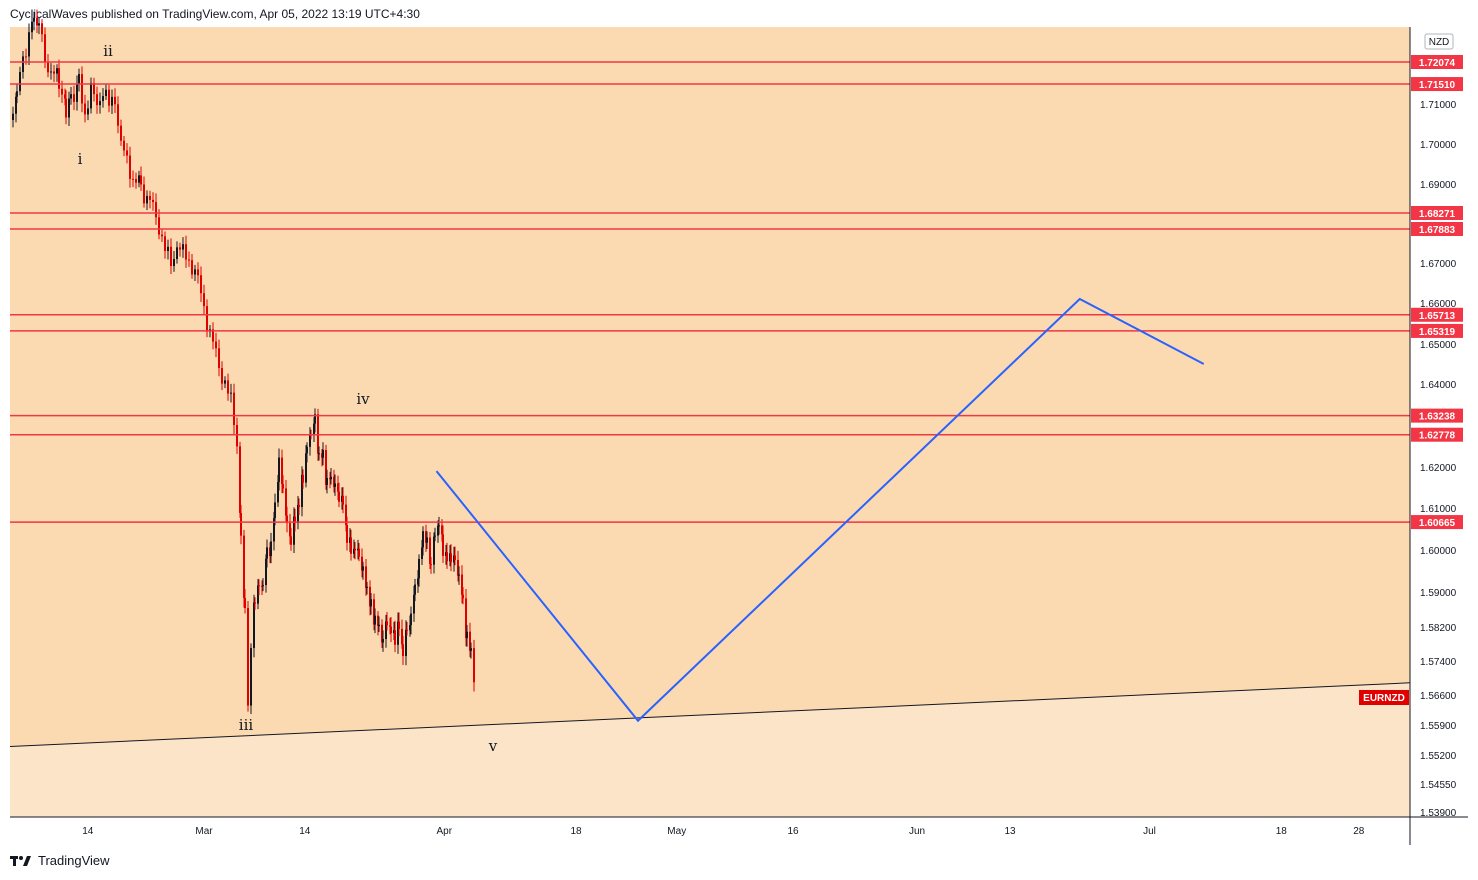 The width and height of the screenshot is (1478, 880). I want to click on level-label: 1.68271, so click(1437, 214).